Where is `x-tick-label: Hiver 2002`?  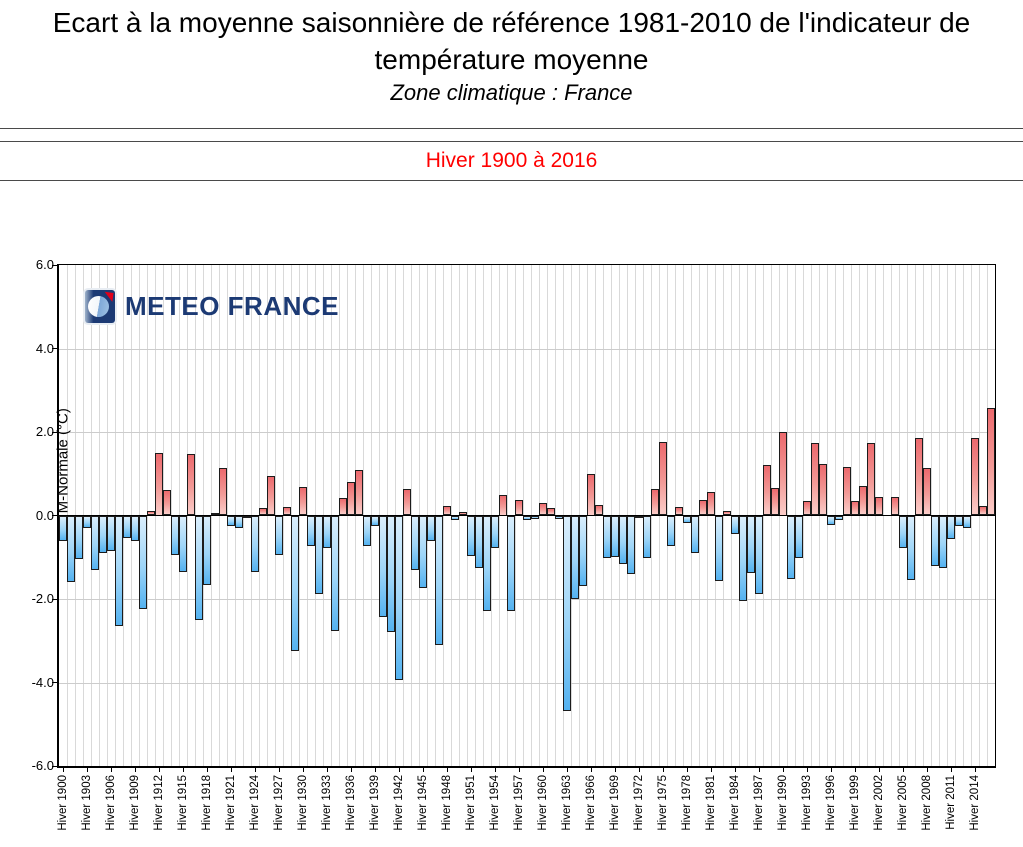
x-tick-label: Hiver 2002 is located at coordinates (879, 803).